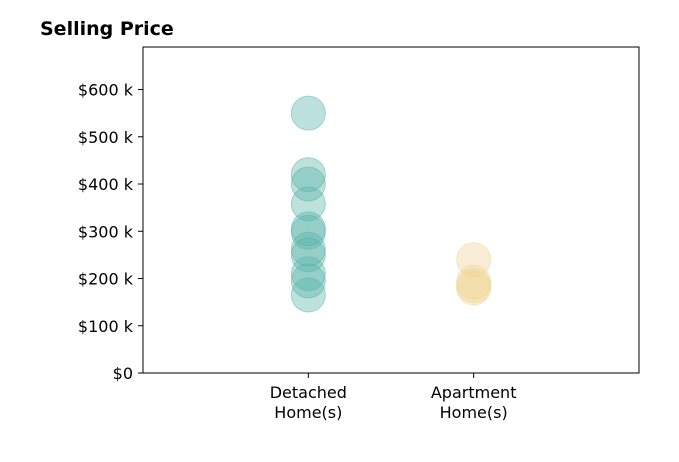  Describe the element at coordinates (308, 402) in the screenshot. I see `x-tick-label: Detached Home(s)` at that location.